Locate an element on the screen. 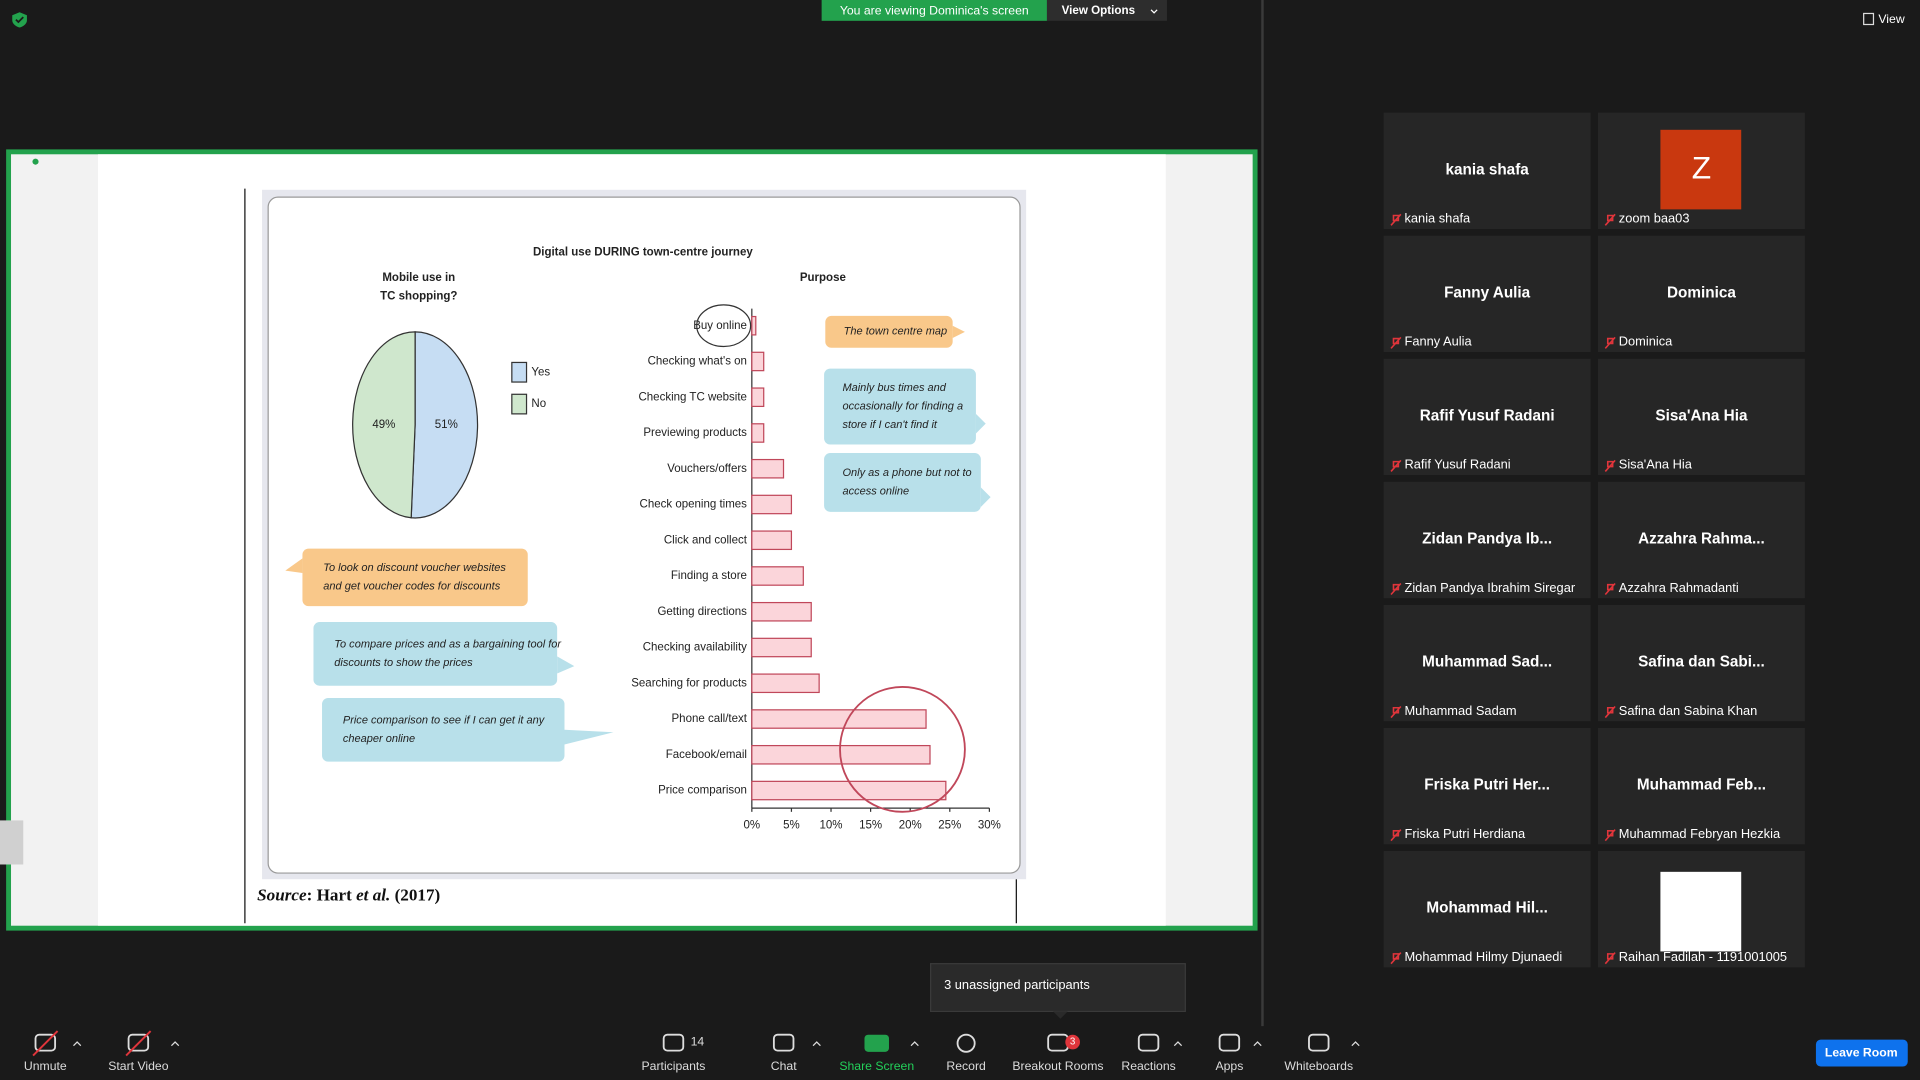 This screenshot has width=1920, height=1080. chevron is located at coordinates (1154, 11).